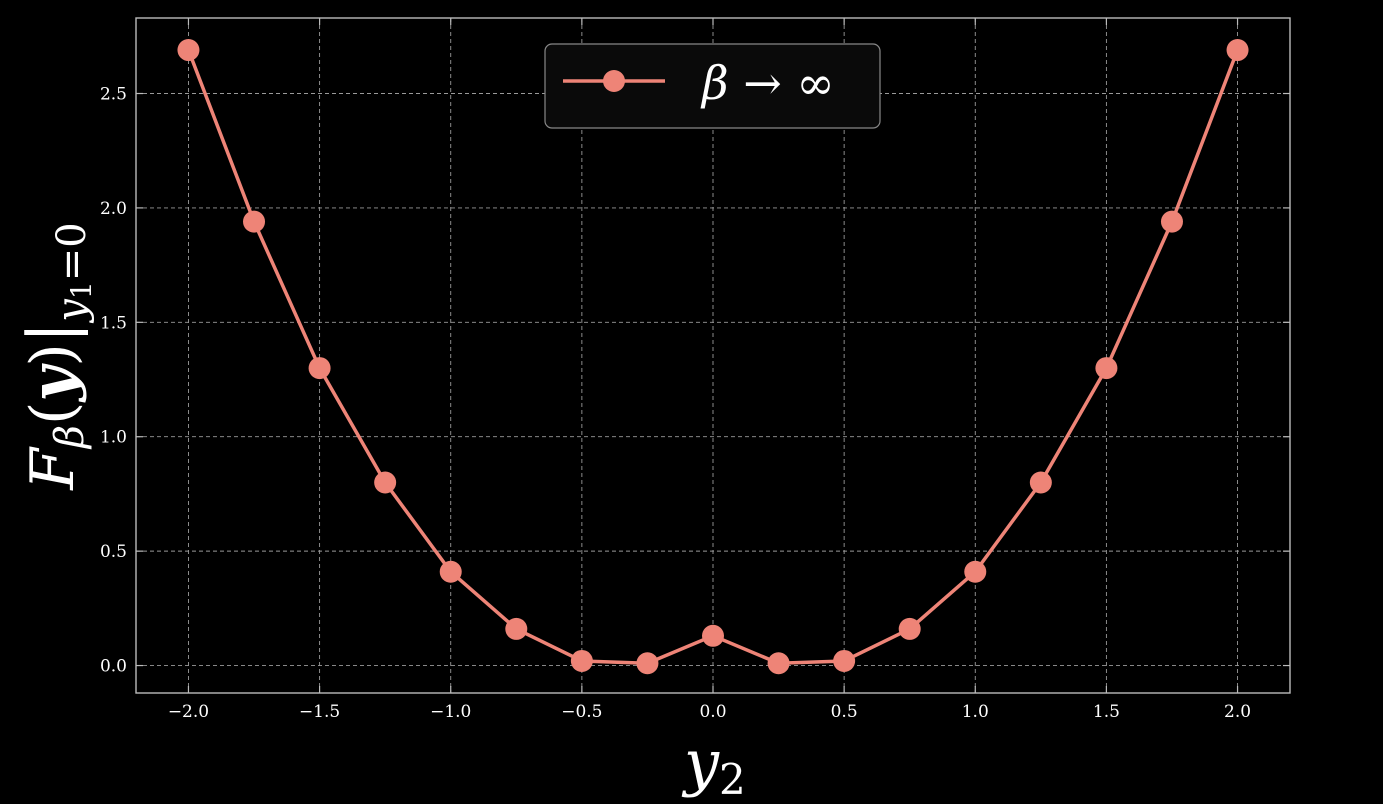 The height and width of the screenshot is (804, 1383). Describe the element at coordinates (53, 383) in the screenshot. I see `y-axis-title-bold-y: y` at that location.